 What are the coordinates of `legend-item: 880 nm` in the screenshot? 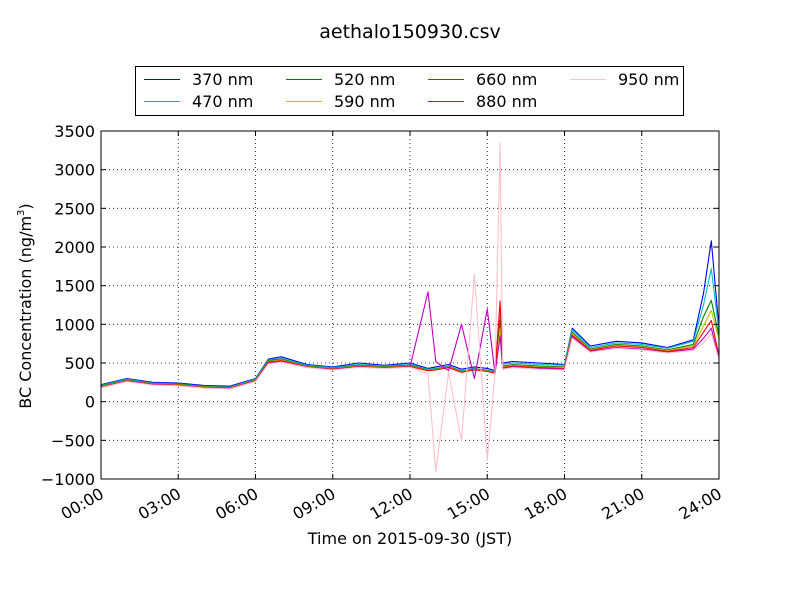 It's located at (482, 101).